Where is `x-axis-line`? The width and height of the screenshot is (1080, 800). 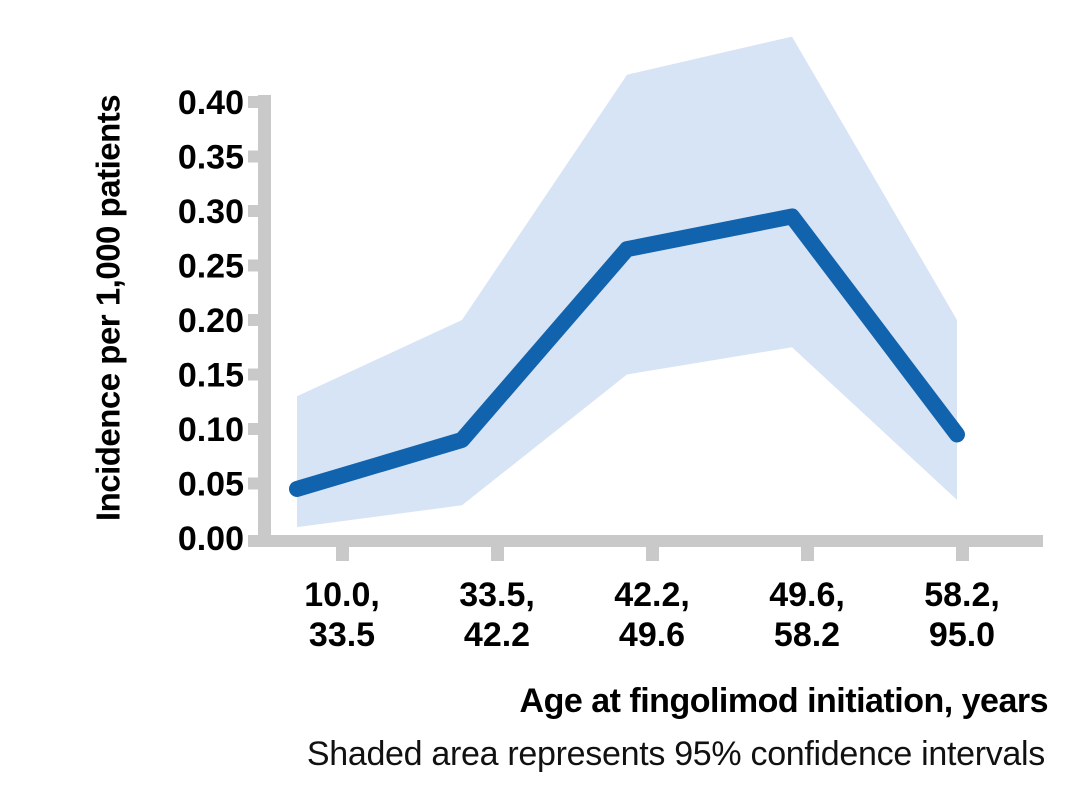
x-axis-line is located at coordinates (645, 541).